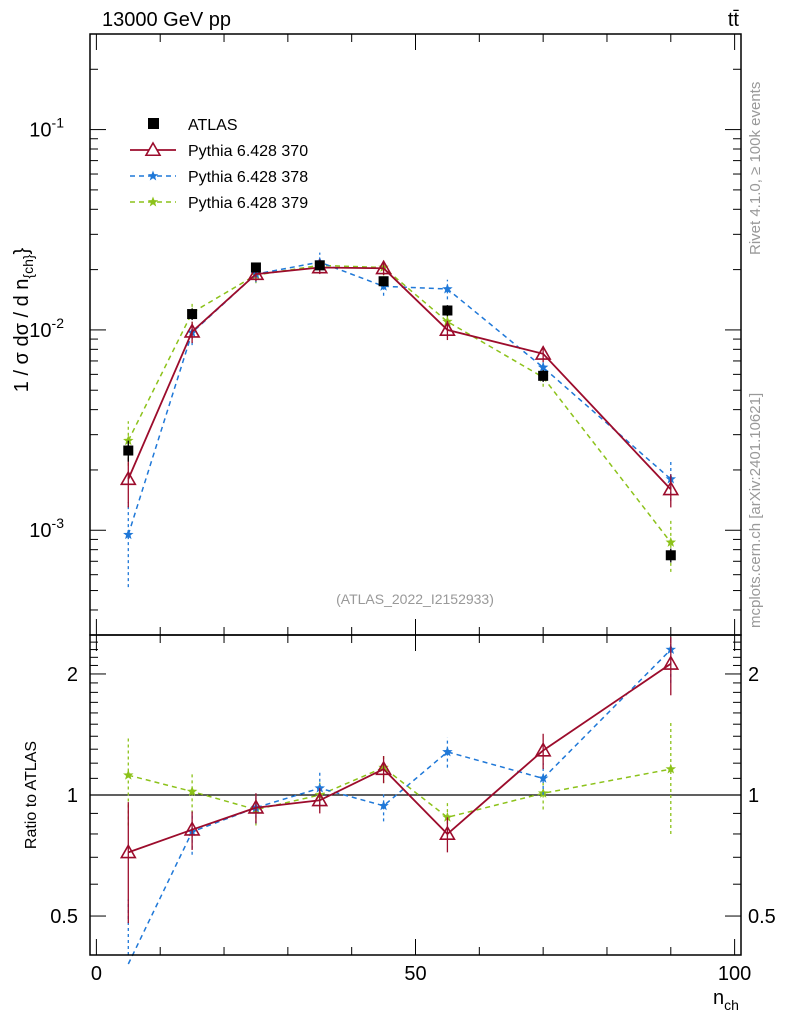 The height and width of the screenshot is (1024, 786). What do you see at coordinates (753, 675) in the screenshot?
I see `ratio-y-tick-label-right: 2` at bounding box center [753, 675].